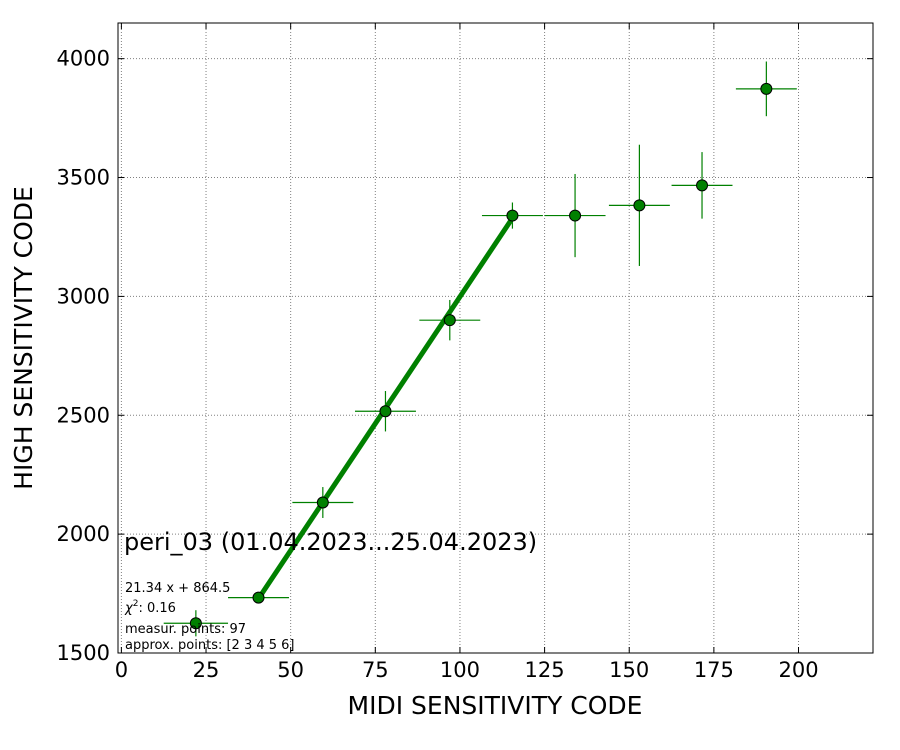 The image size is (900, 750). What do you see at coordinates (83, 653) in the screenshot?
I see `y-tick-label: 1500` at bounding box center [83, 653].